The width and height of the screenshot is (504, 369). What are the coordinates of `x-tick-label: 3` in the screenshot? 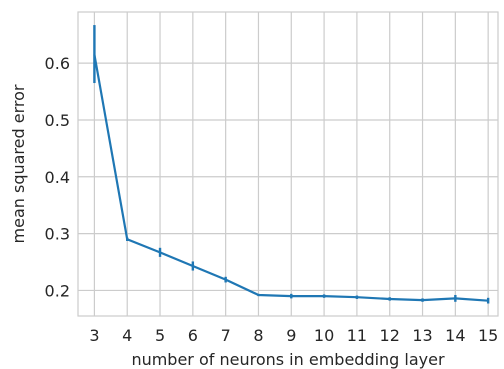 It's located at (94, 335).